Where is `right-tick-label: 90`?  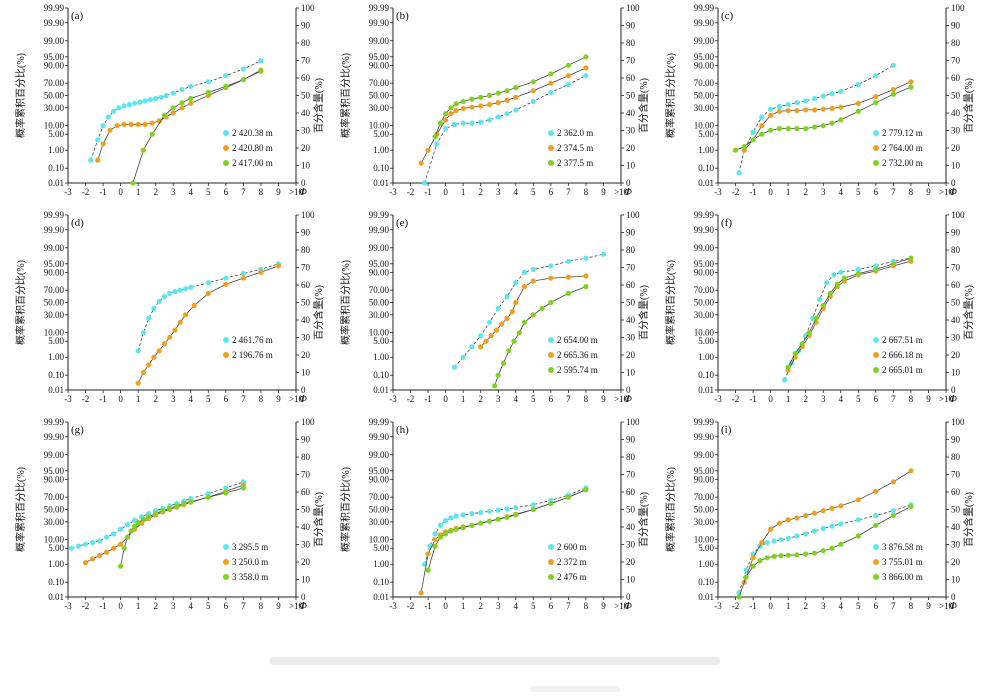
right-tick-label: 90 is located at coordinates (306, 26).